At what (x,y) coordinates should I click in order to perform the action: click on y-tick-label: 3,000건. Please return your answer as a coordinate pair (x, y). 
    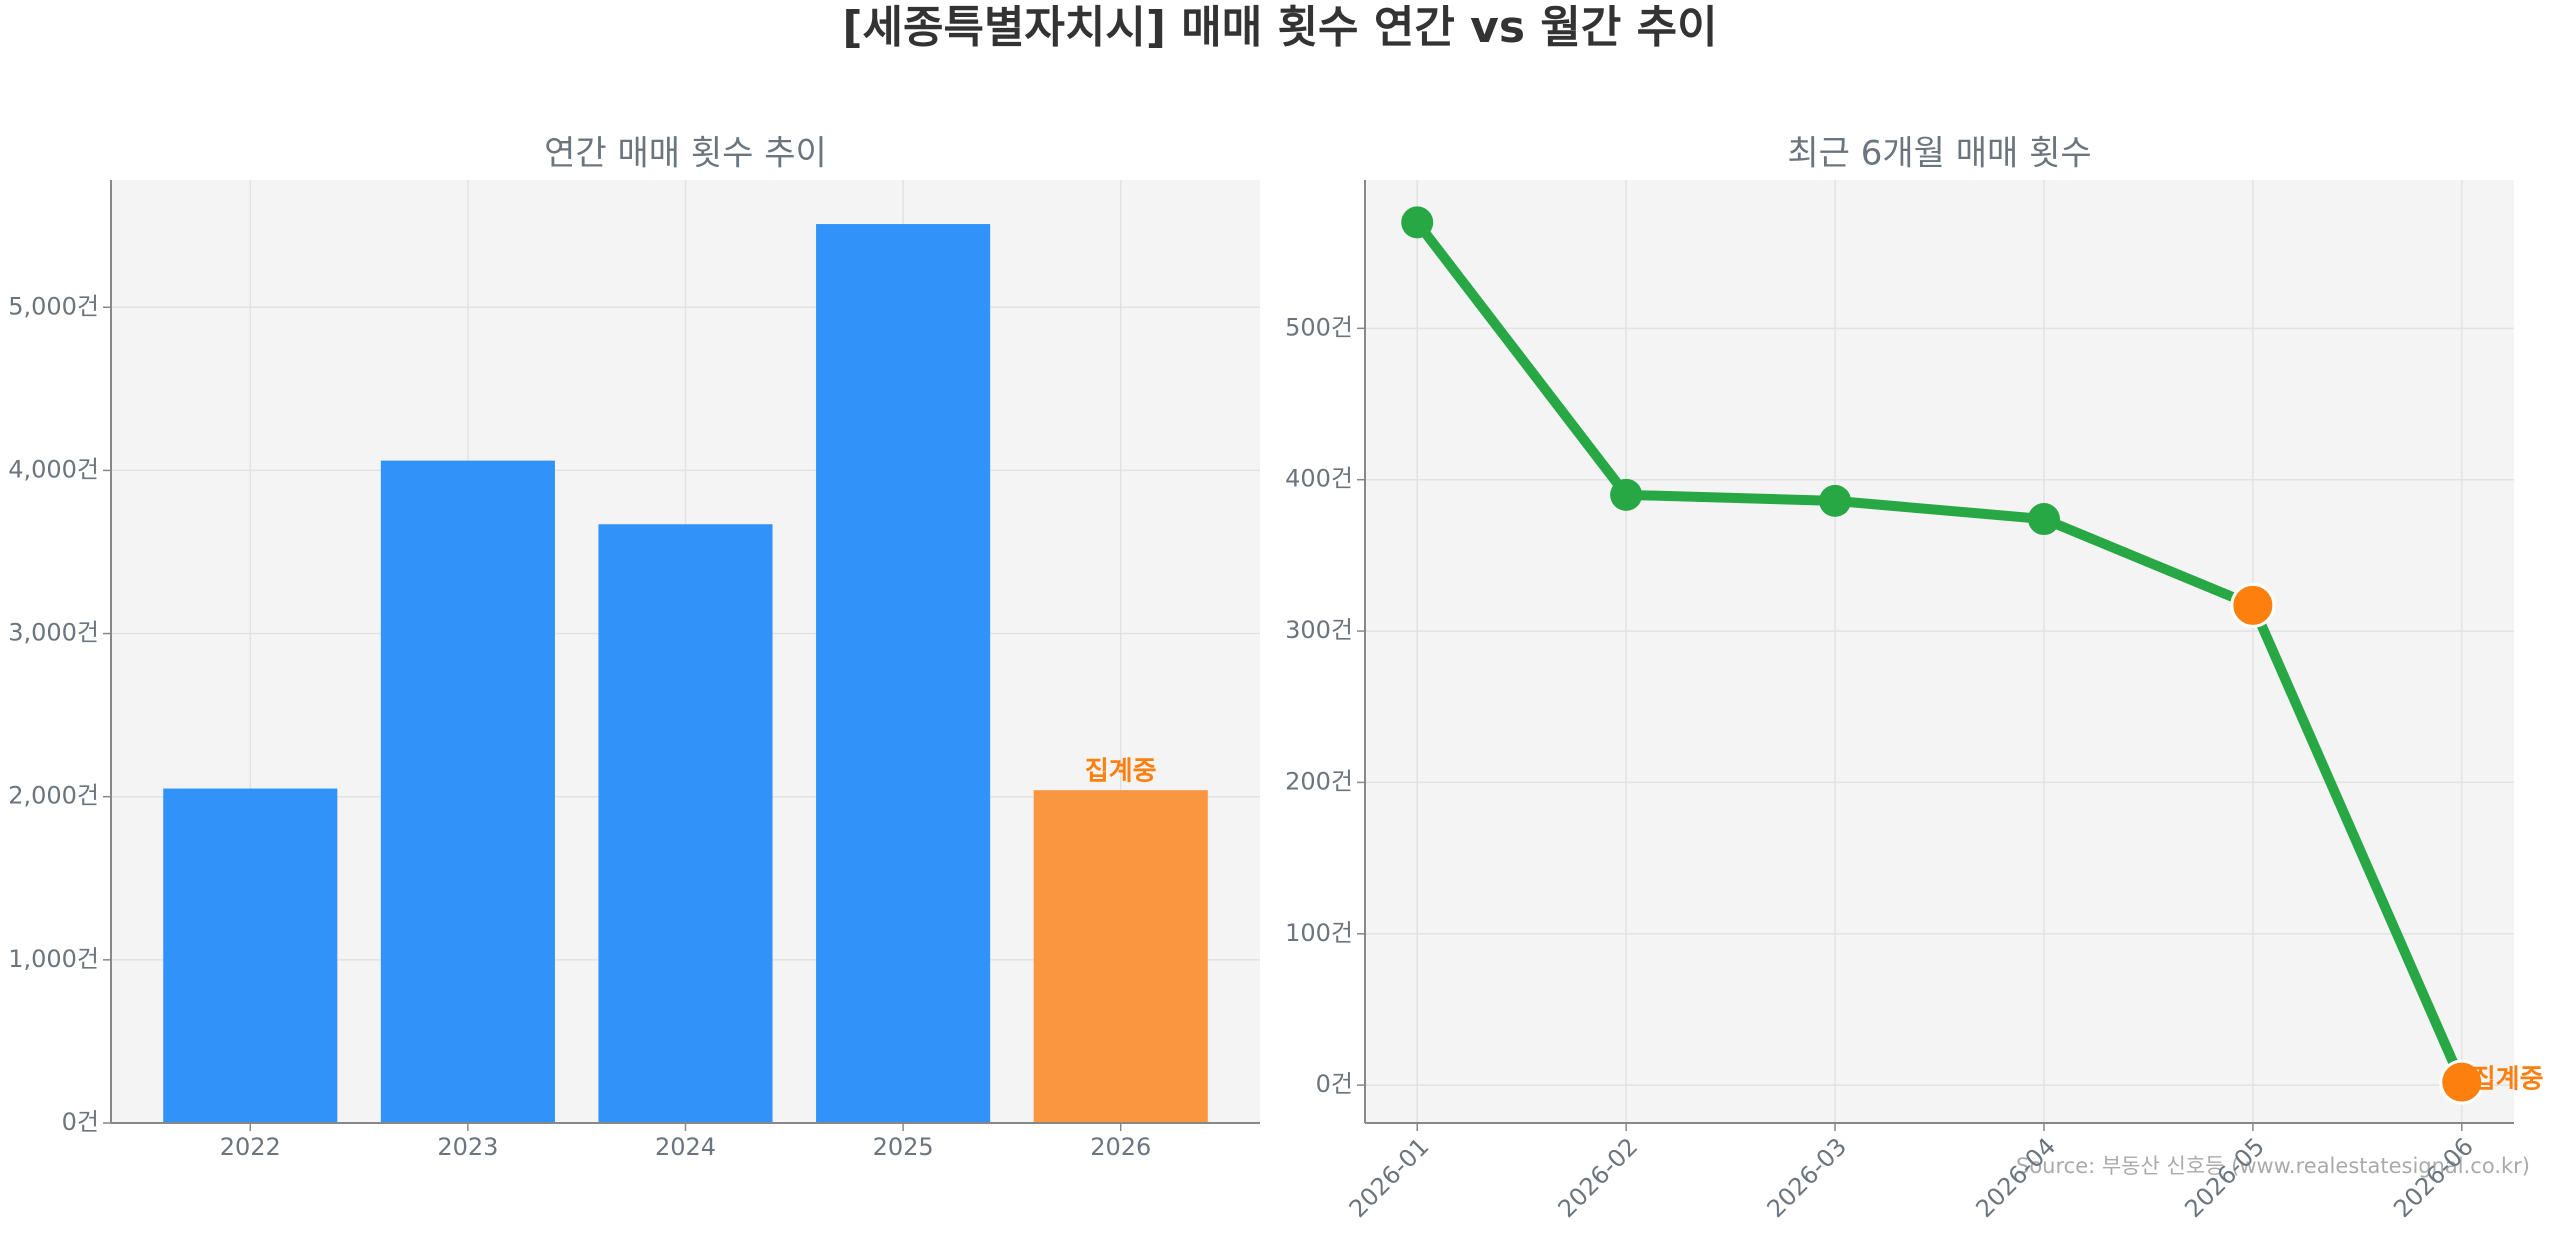
    Looking at the image, I should click on (53, 633).